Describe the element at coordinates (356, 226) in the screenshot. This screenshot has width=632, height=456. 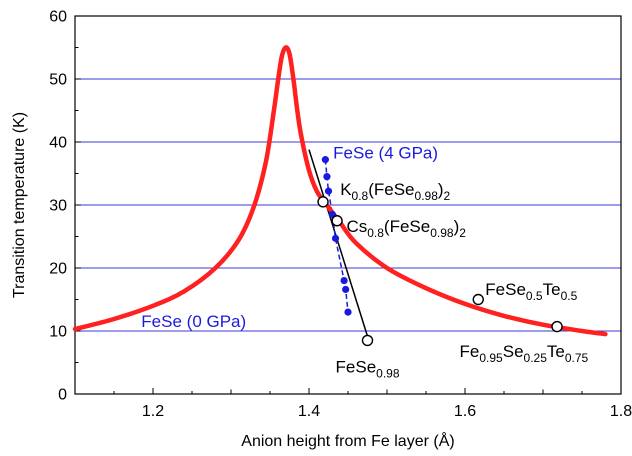
I see `annotation-text: Cs` at that location.